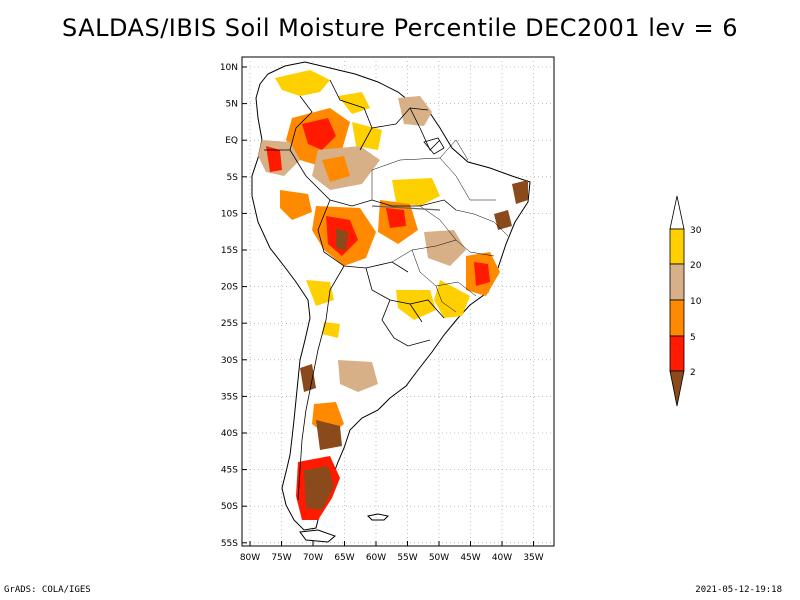 This screenshot has width=800, height=600. I want to click on footer-timestamp: 2021-05-12-19:18, so click(738, 590).